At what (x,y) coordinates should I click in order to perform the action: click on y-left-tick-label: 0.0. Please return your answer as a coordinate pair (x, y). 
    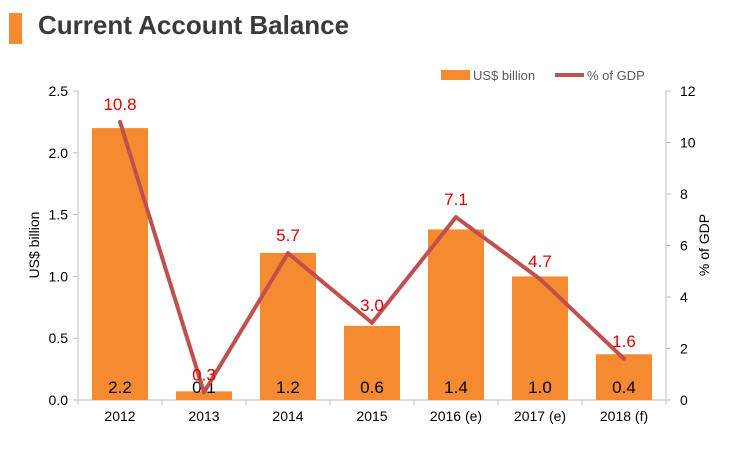
    Looking at the image, I should click on (59, 400).